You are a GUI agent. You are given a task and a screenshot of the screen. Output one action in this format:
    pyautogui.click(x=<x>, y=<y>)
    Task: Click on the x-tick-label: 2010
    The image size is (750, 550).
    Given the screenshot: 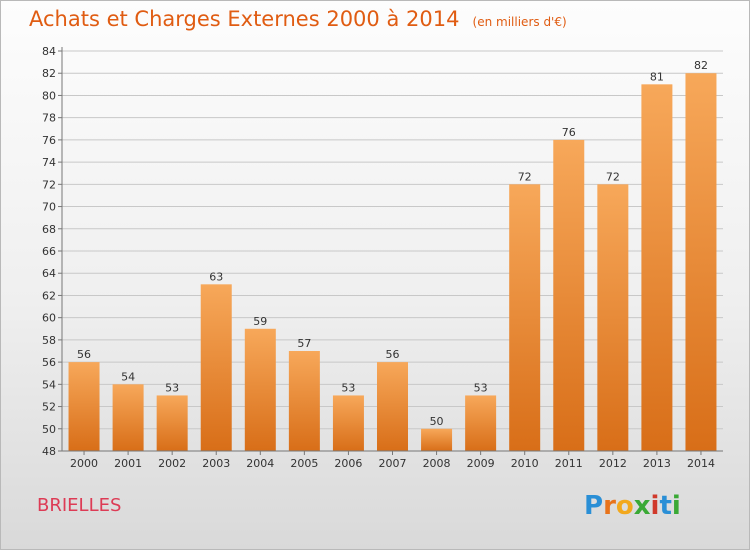 What is the action you would take?
    pyautogui.click(x=525, y=463)
    